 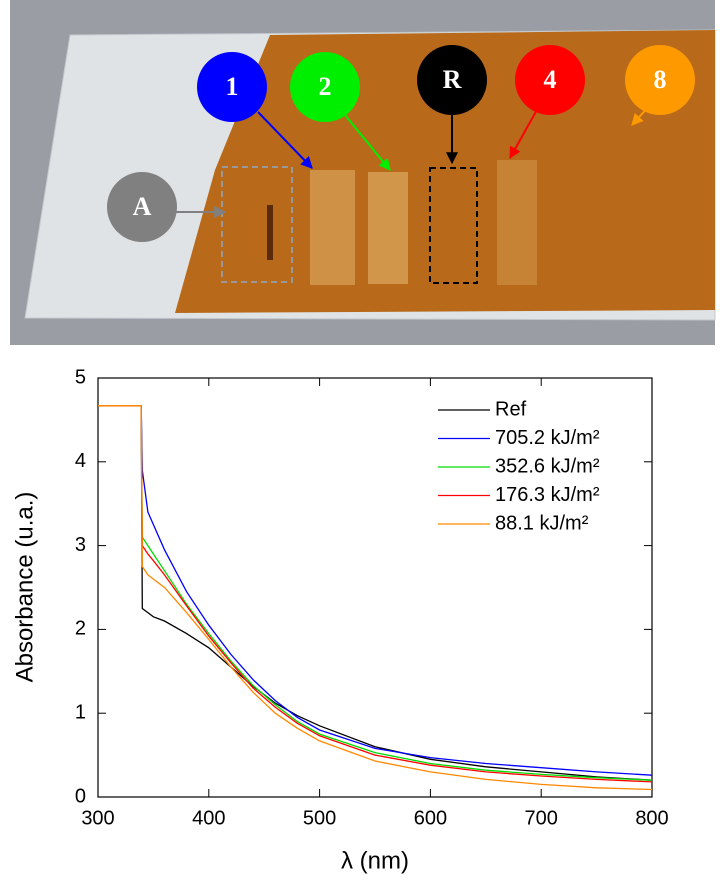 What do you see at coordinates (80, 712) in the screenshot?
I see `y-tick-label: 1` at bounding box center [80, 712].